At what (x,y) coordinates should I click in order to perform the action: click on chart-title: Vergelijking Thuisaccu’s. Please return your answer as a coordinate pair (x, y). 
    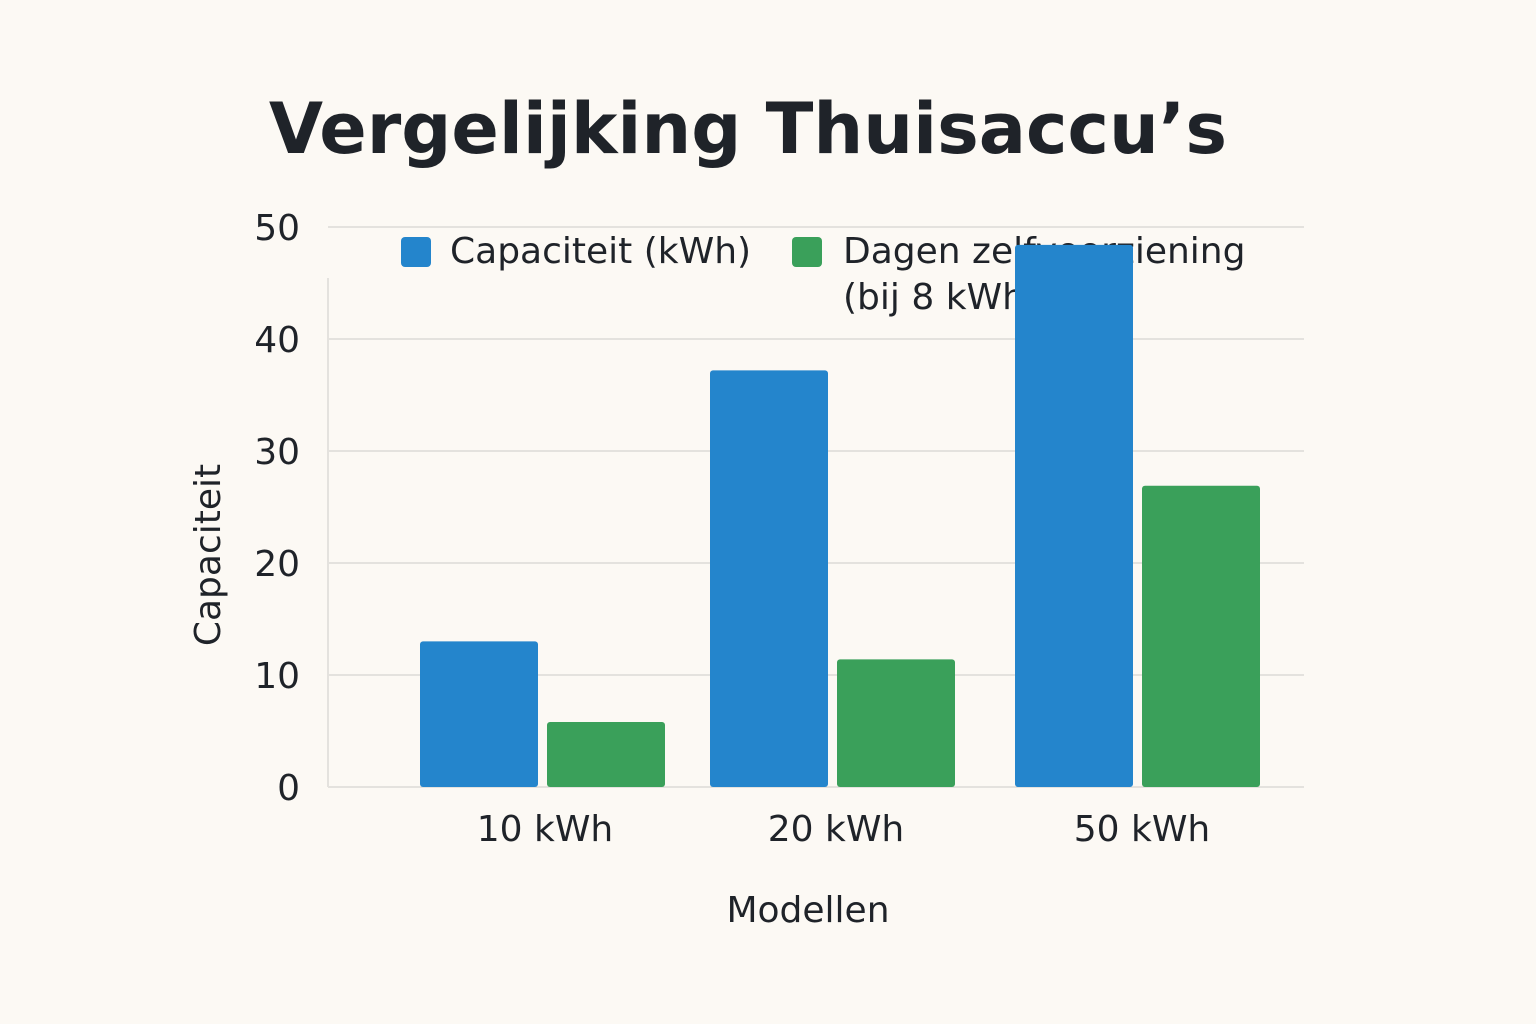
    Looking at the image, I should click on (748, 129).